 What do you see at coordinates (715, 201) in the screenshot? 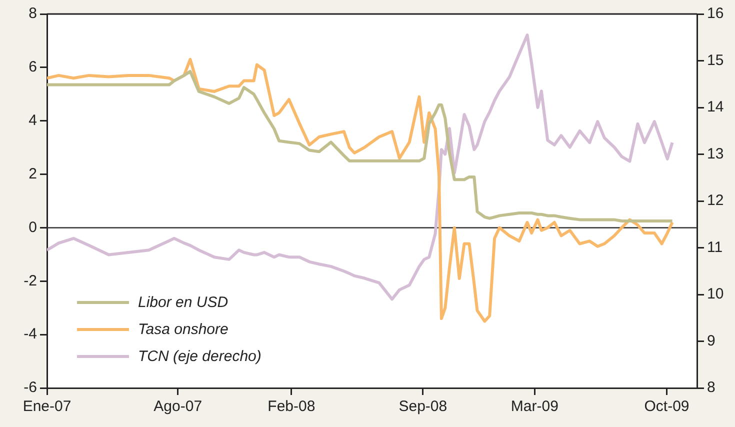
I see `y2-tick-label: 12` at bounding box center [715, 201].